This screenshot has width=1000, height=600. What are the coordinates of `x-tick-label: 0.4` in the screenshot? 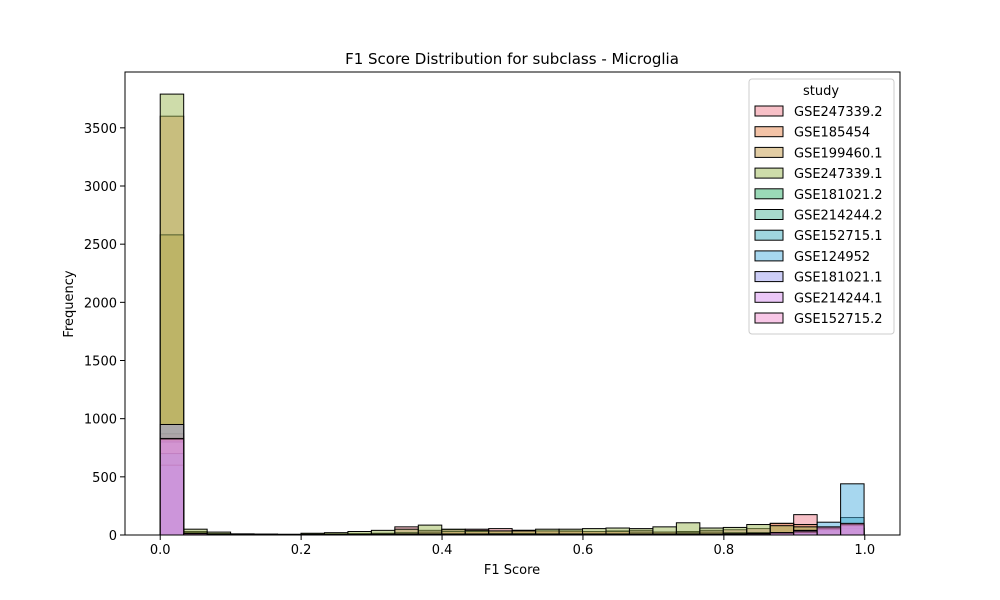 It's located at (442, 550).